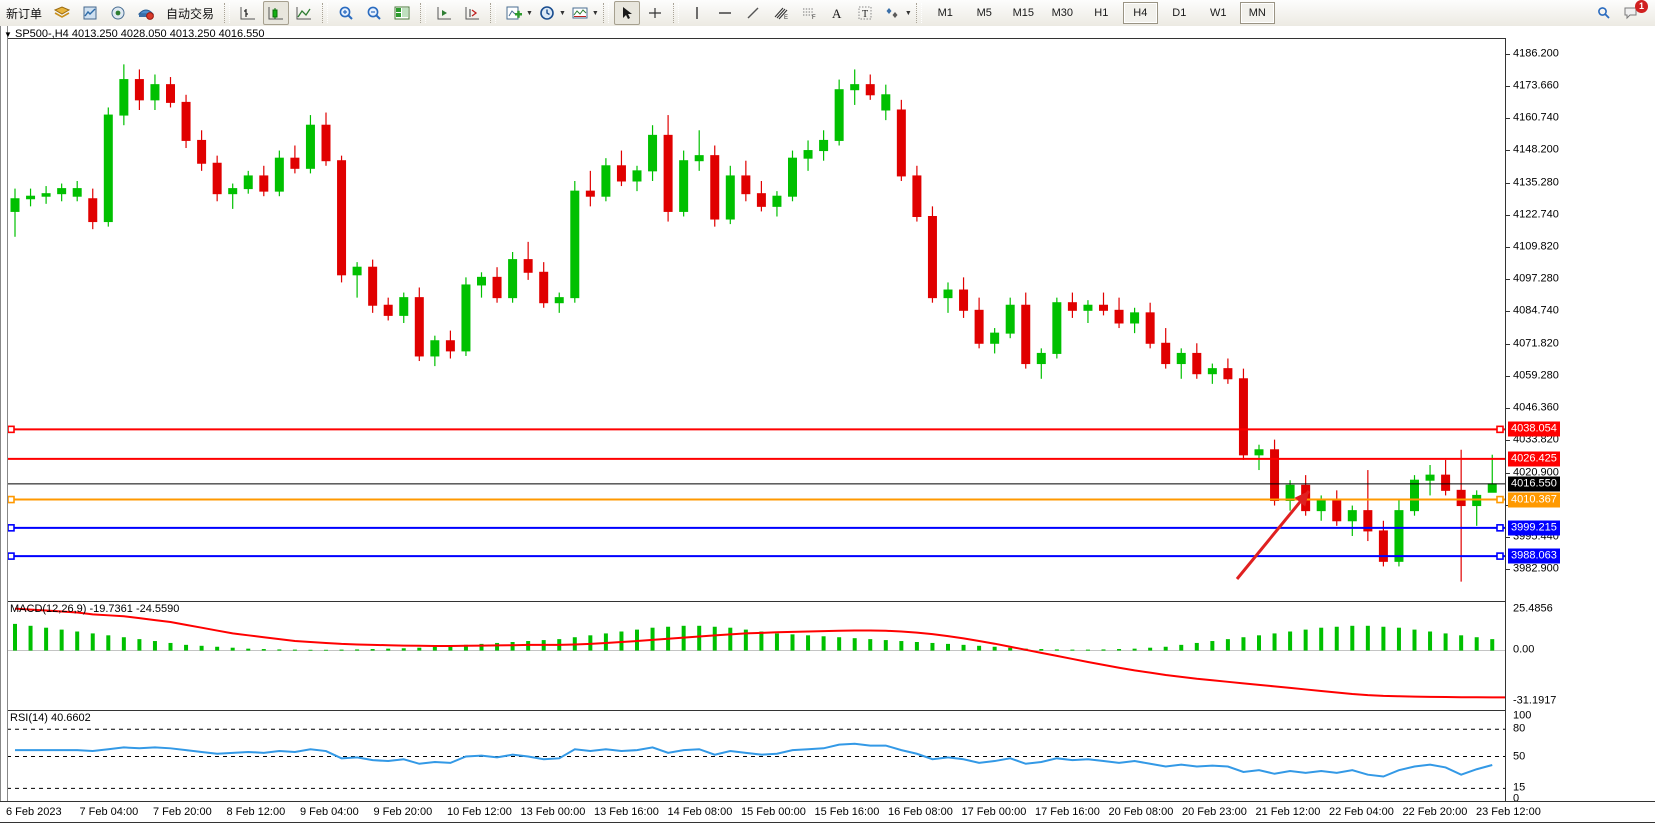 Image resolution: width=1655 pixels, height=828 pixels. What do you see at coordinates (190, 13) in the screenshot?
I see `autotrade-button: 自动交易` at bounding box center [190, 13].